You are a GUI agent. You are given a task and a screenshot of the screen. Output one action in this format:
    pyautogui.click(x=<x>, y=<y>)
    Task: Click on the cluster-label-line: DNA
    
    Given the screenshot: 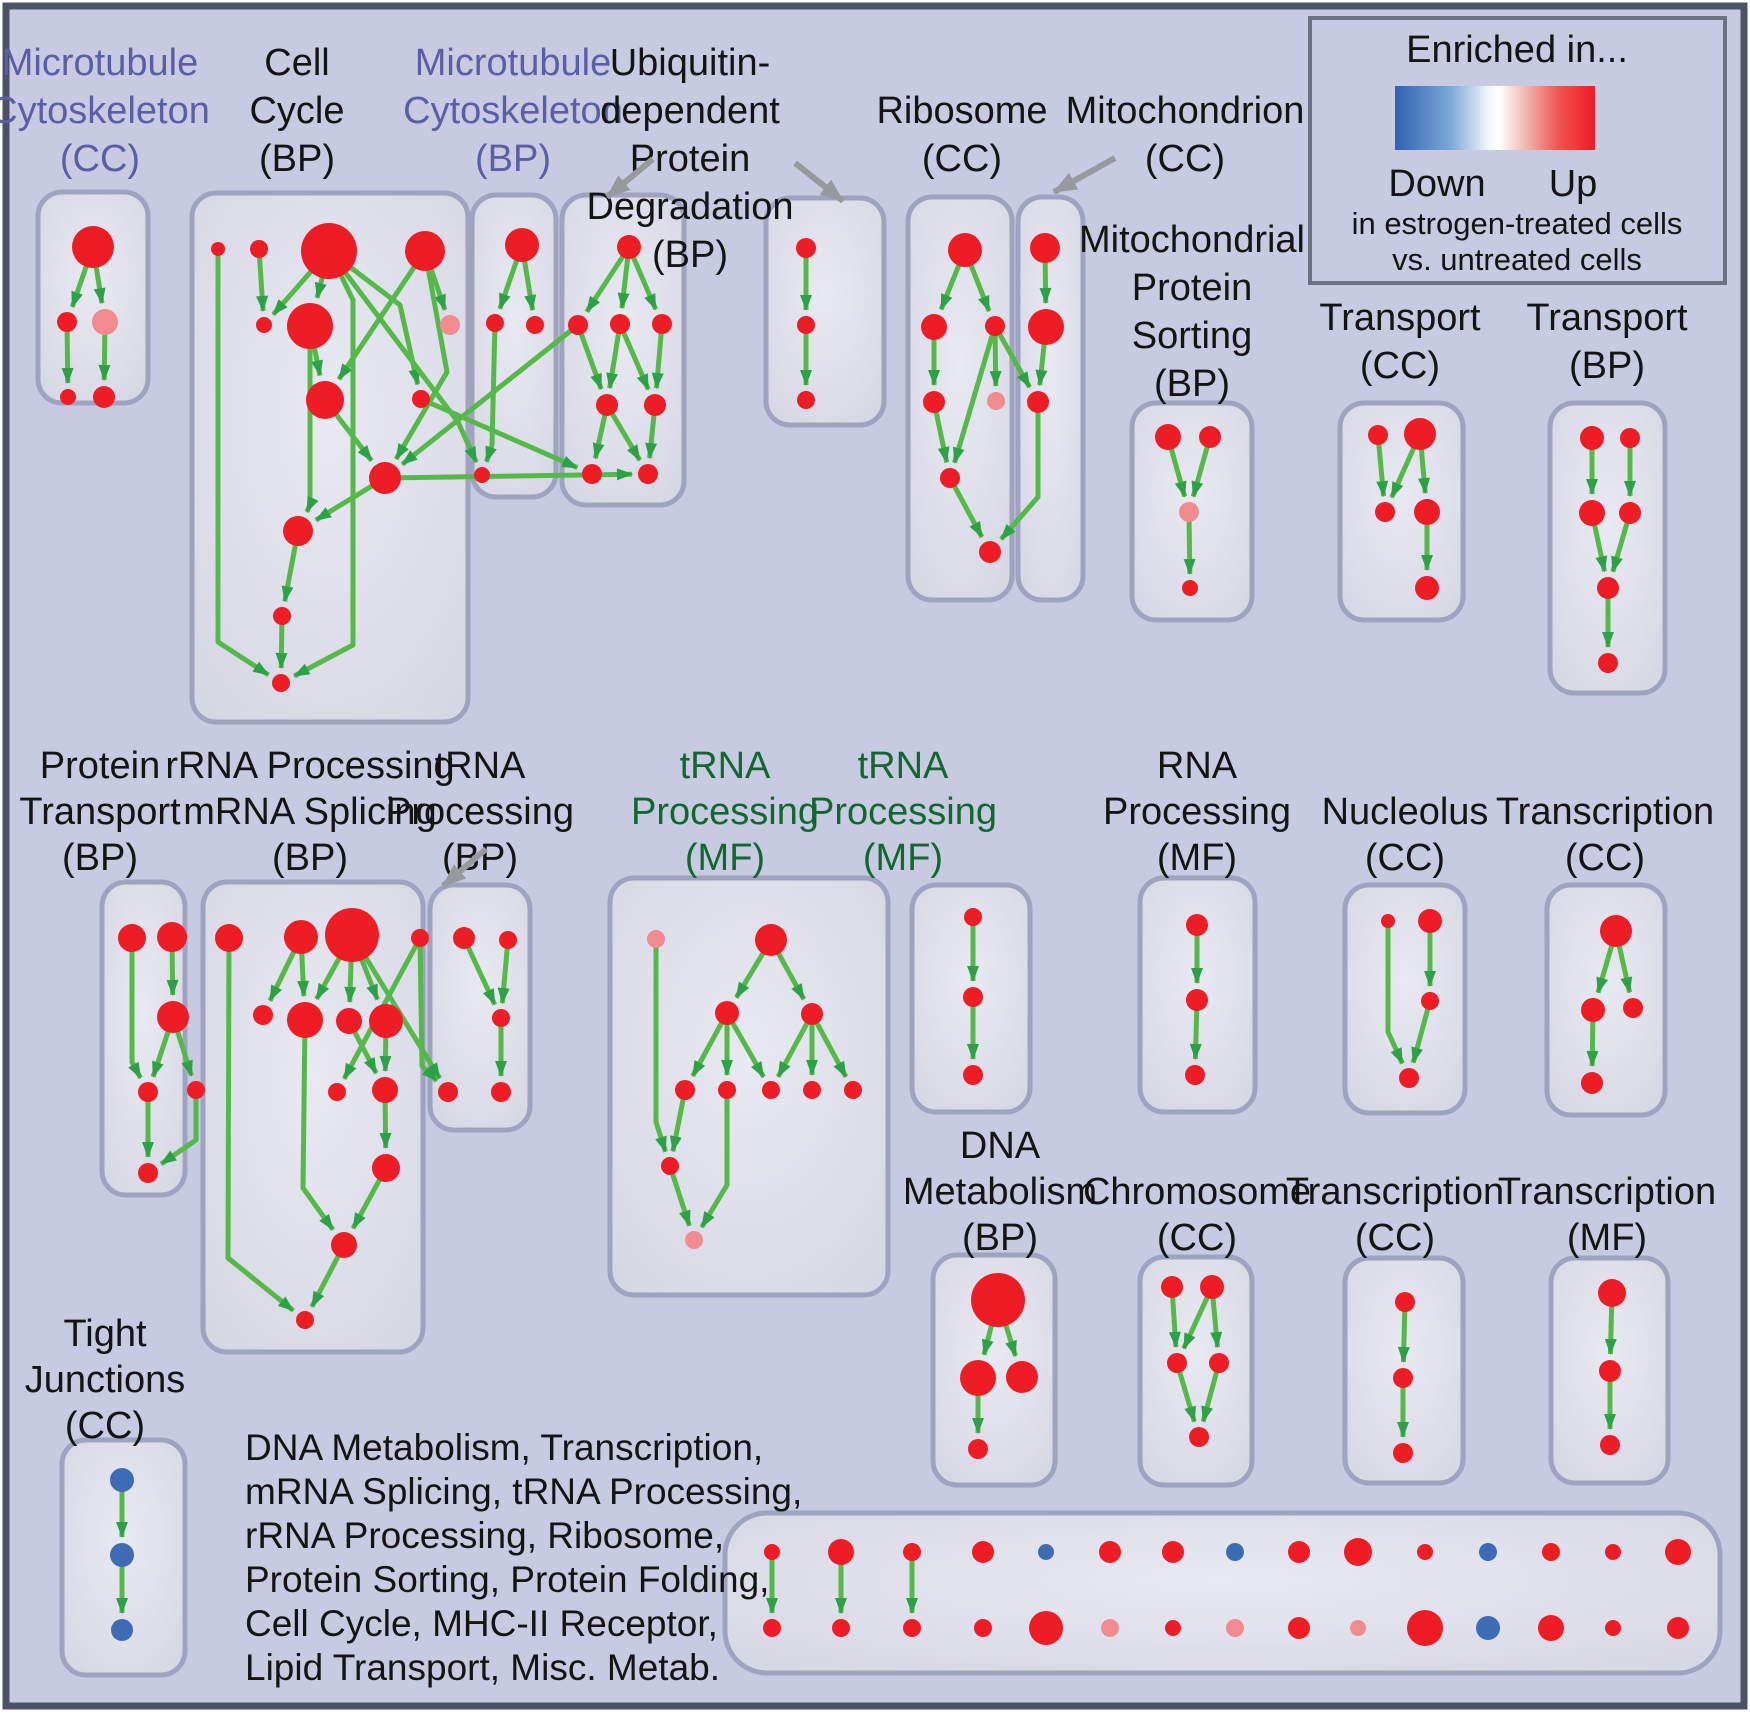 What is the action you would take?
    pyautogui.click(x=1000, y=1146)
    